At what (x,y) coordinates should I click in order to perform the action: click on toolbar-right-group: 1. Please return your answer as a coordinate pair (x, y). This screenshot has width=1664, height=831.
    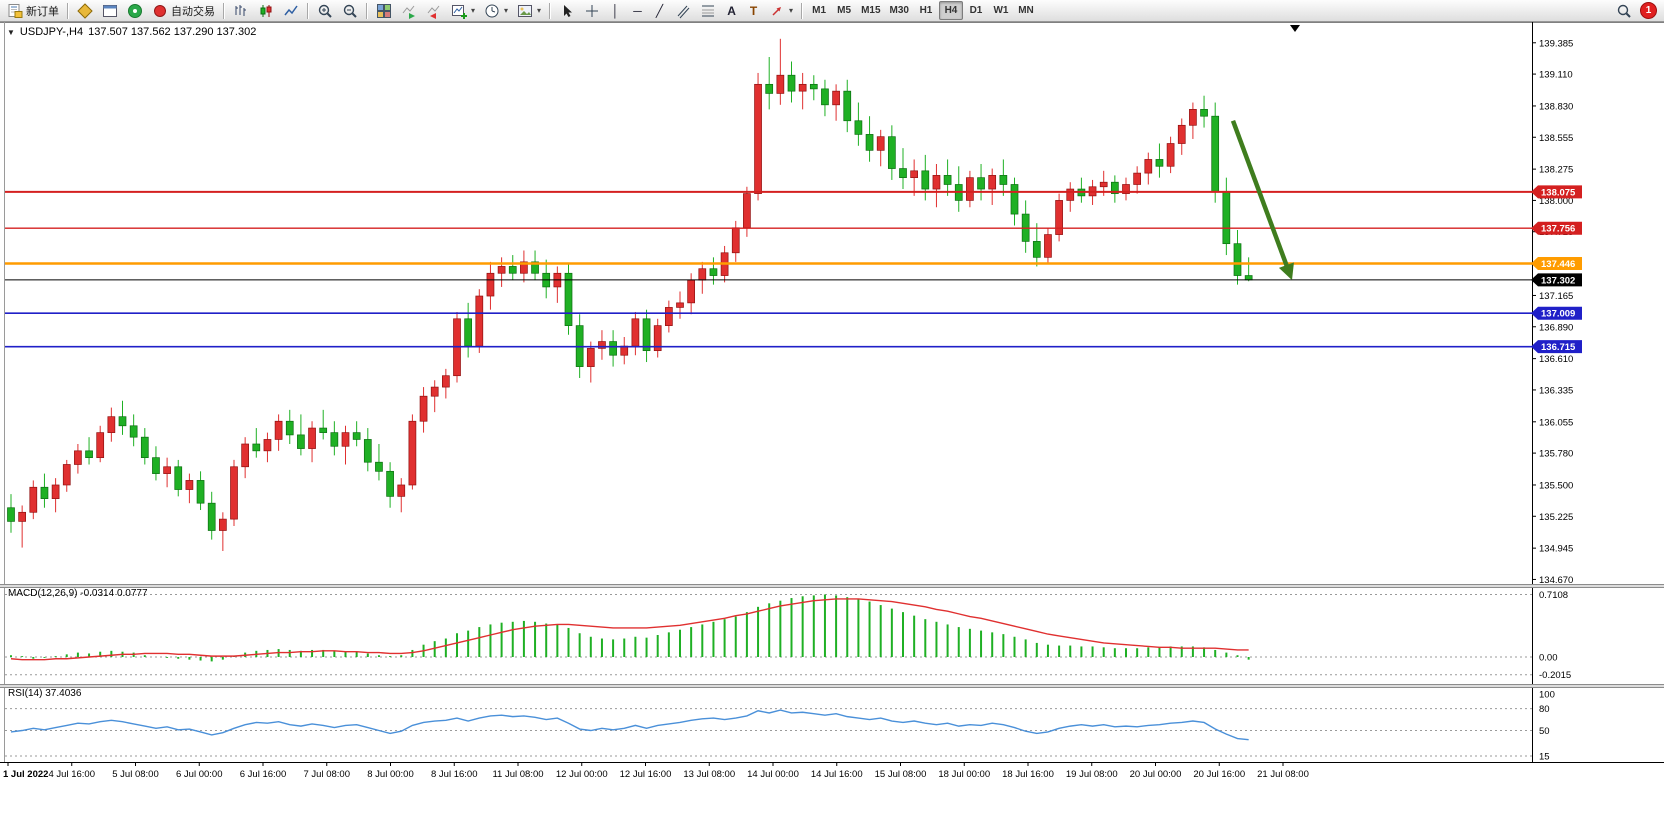
    Looking at the image, I should click on (1636, 10).